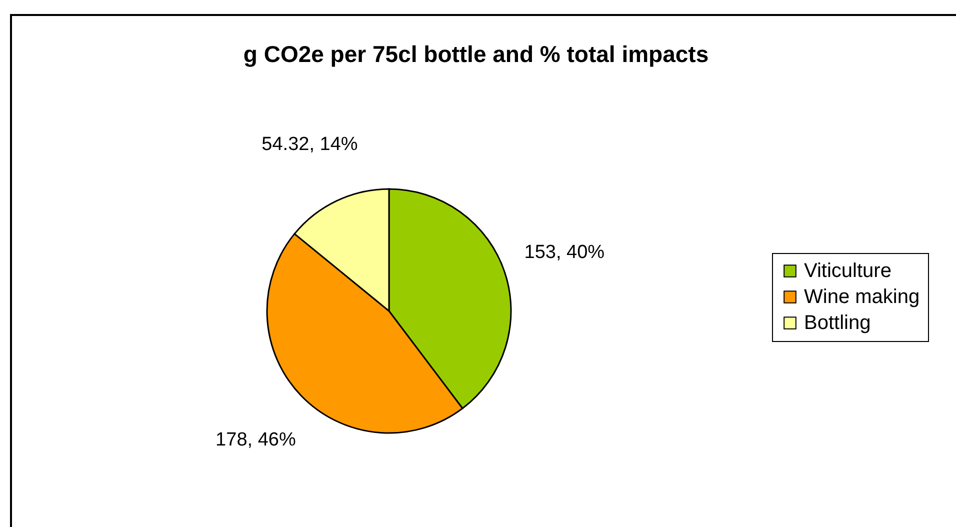  I want to click on data-label: 178, 46%, so click(256, 439).